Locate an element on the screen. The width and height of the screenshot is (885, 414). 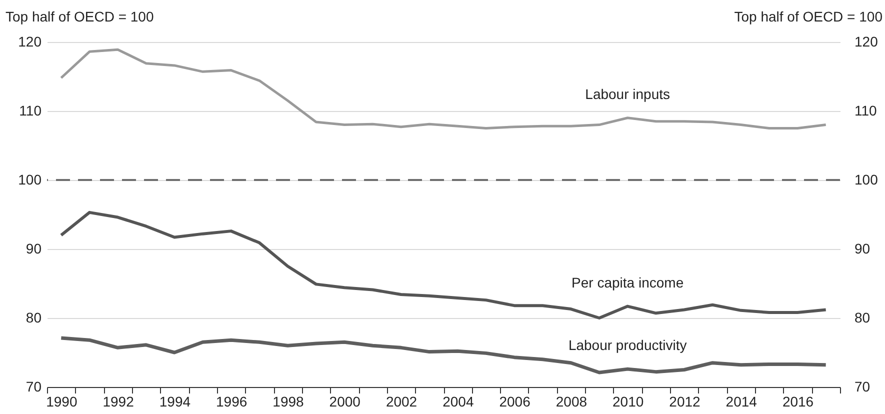
x-tick-label: 1992 is located at coordinates (118, 402).